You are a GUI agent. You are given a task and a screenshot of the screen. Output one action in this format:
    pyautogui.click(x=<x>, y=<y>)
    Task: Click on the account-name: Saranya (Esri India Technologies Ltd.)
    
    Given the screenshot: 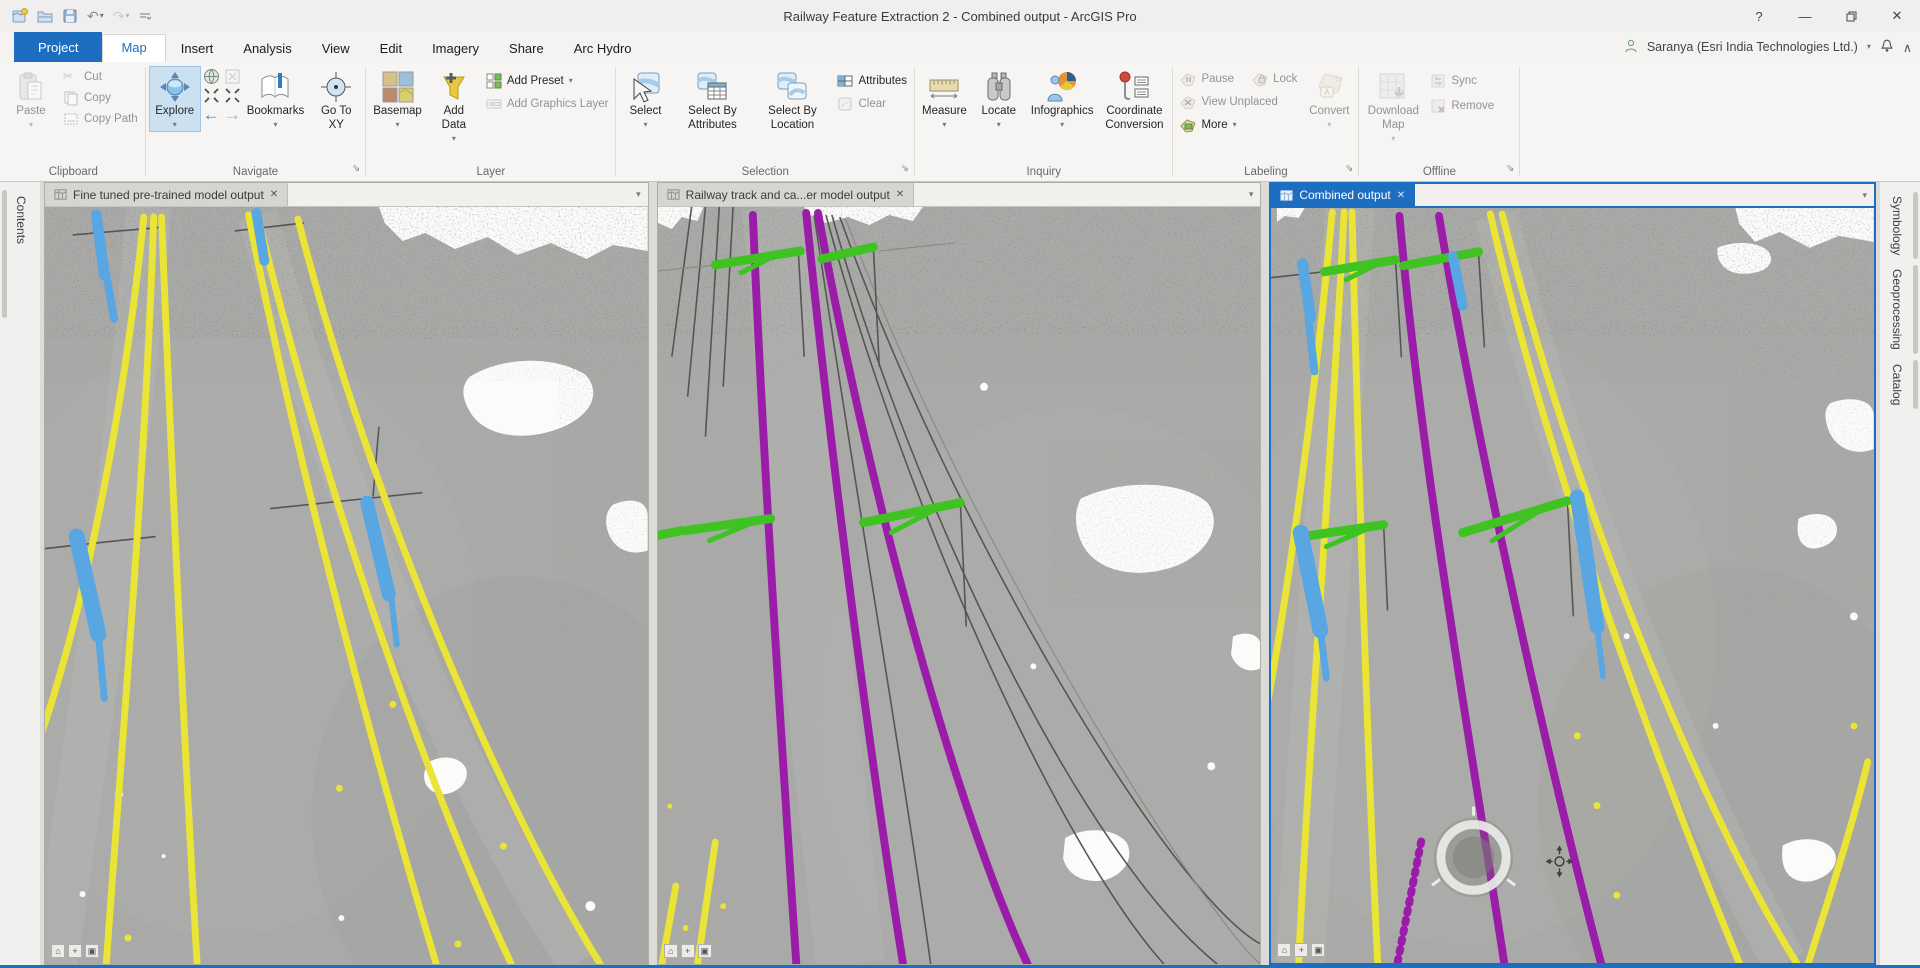 What is the action you would take?
    pyautogui.click(x=1752, y=47)
    